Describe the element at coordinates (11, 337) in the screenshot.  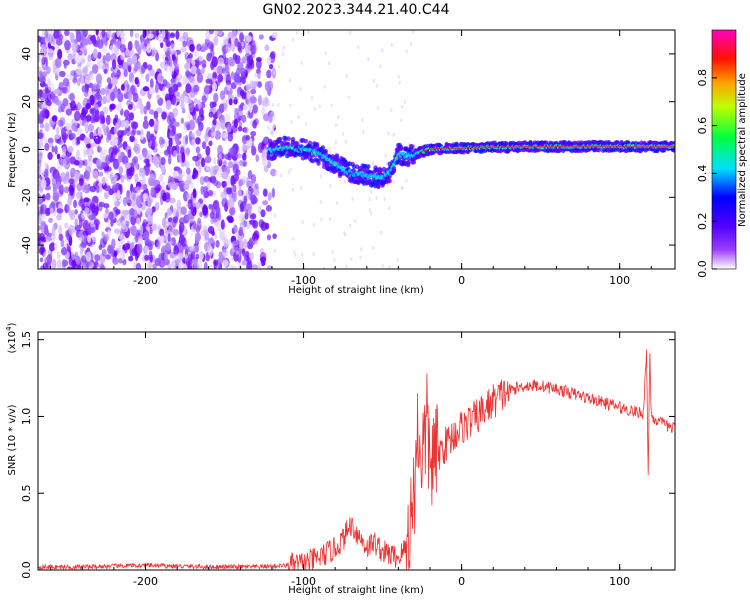
I see `snr-multiplier: (x104)` at that location.